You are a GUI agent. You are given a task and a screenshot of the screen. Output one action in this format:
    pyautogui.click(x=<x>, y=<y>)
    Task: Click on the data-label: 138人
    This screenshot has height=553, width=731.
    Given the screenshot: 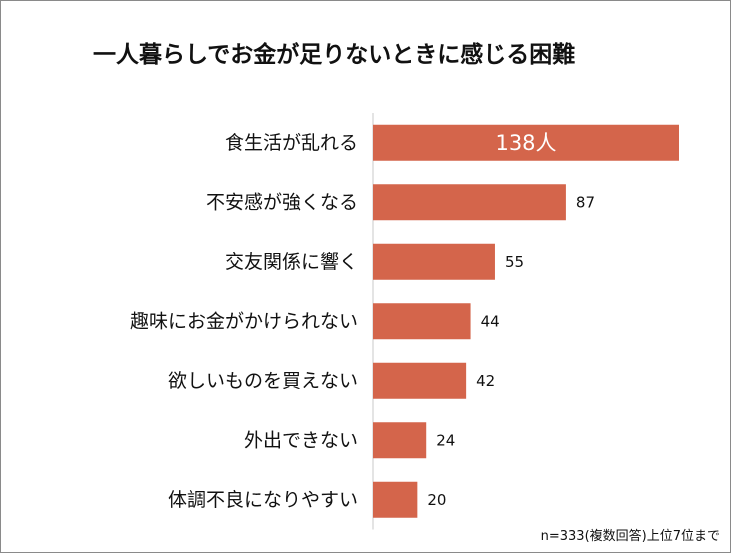 What is the action you would take?
    pyautogui.click(x=525, y=143)
    